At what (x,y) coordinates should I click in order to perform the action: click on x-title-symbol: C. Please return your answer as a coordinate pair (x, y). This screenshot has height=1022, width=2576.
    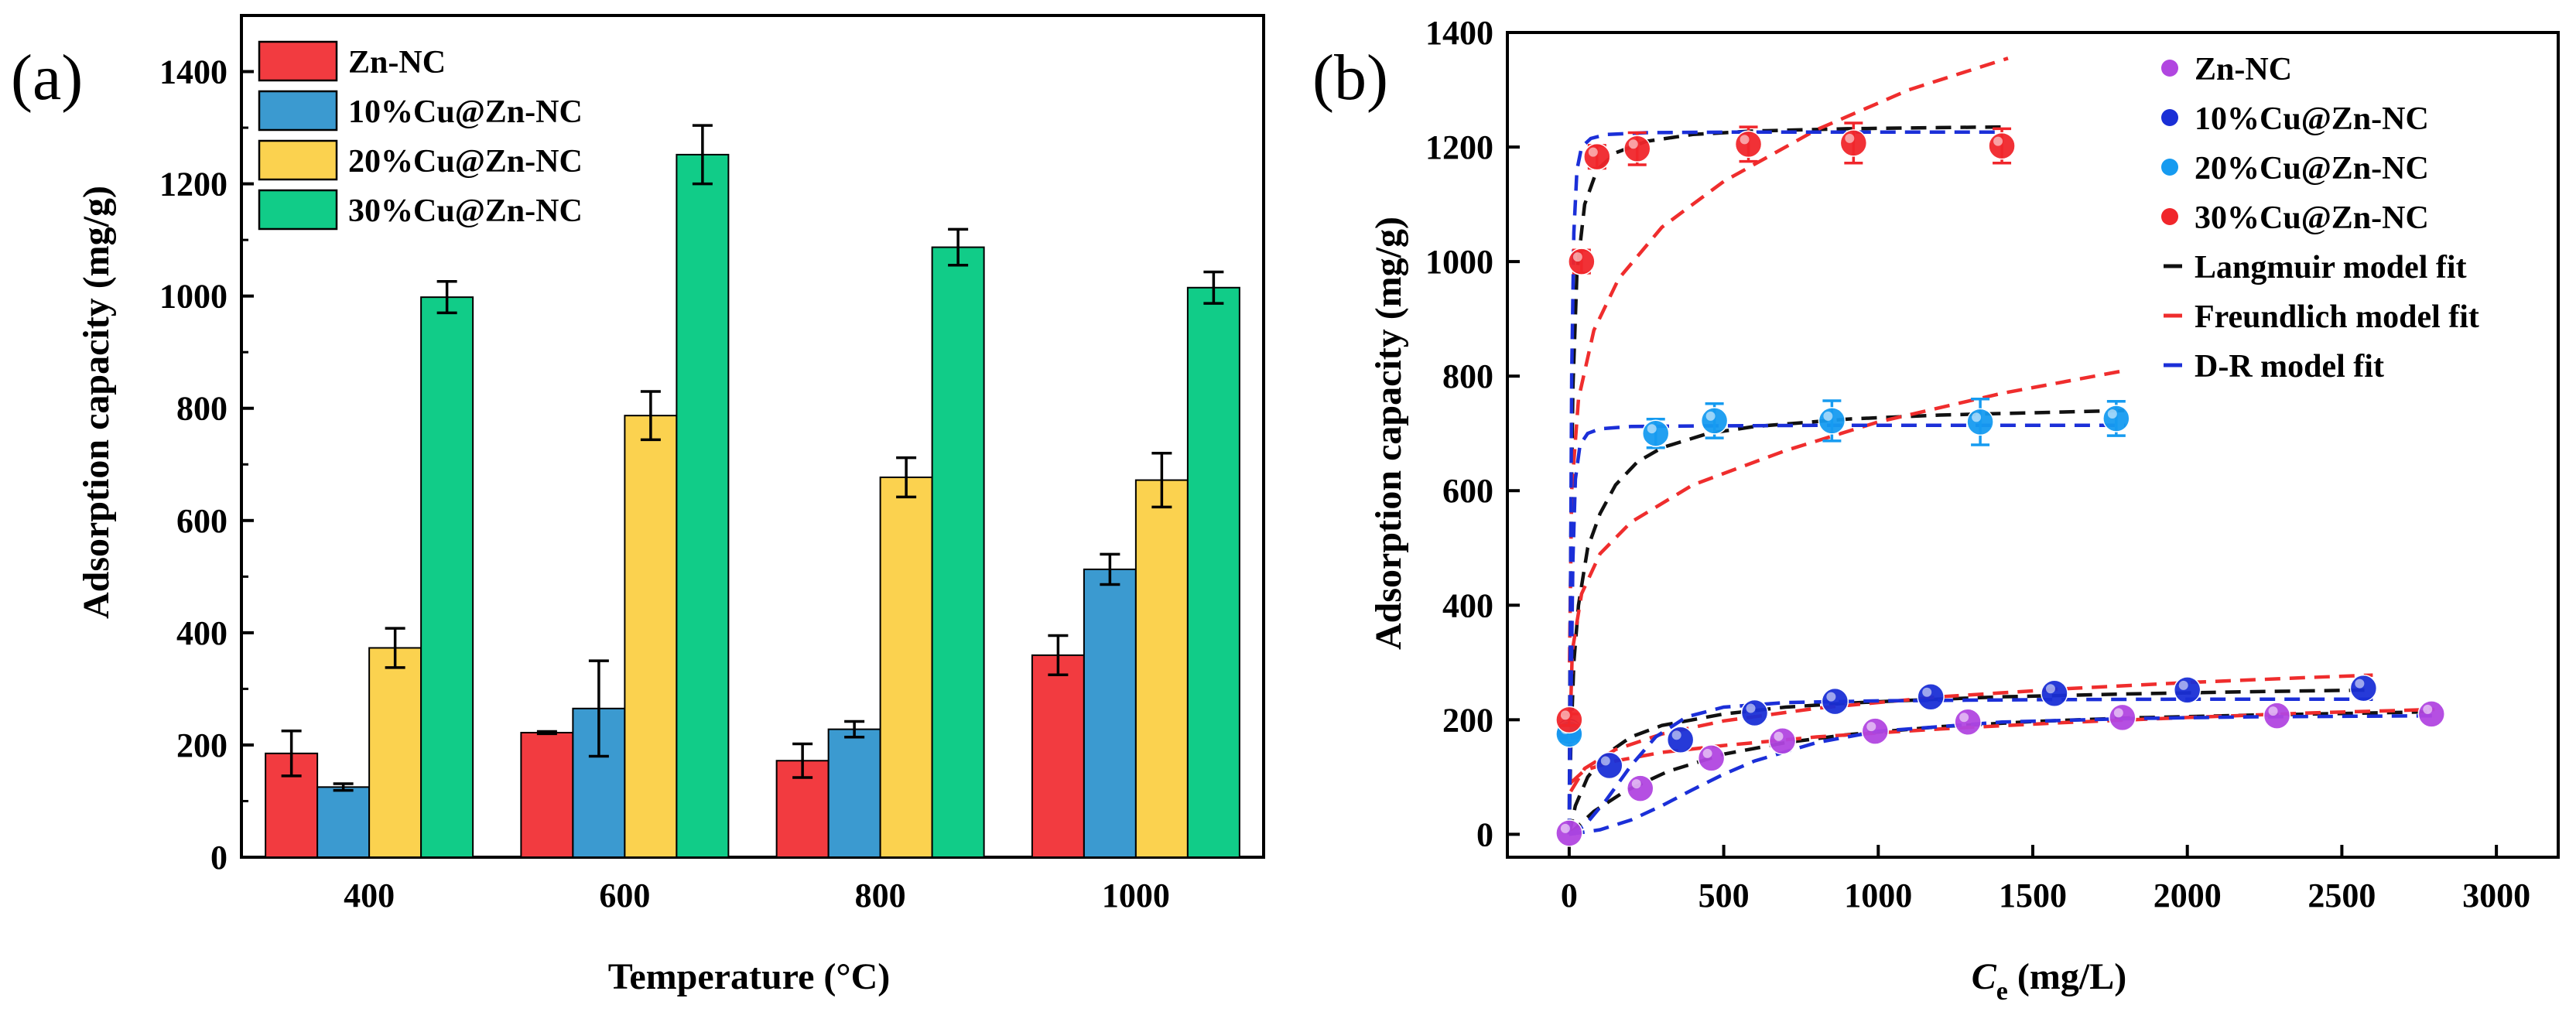
    Looking at the image, I should click on (1985, 976).